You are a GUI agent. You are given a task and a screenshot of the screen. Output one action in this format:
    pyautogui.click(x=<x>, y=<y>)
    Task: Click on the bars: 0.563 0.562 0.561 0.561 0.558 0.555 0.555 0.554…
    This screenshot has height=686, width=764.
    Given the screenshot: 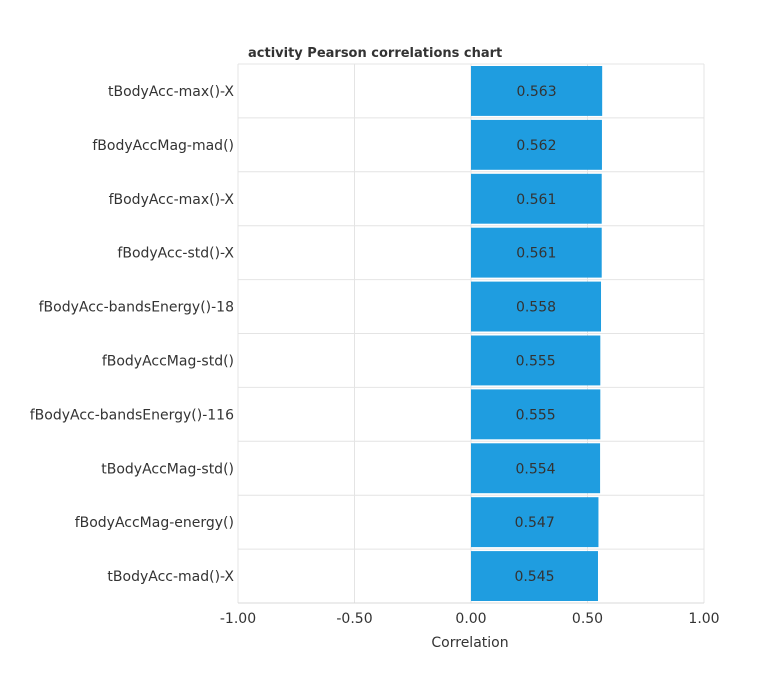 What is the action you would take?
    pyautogui.click(x=537, y=333)
    